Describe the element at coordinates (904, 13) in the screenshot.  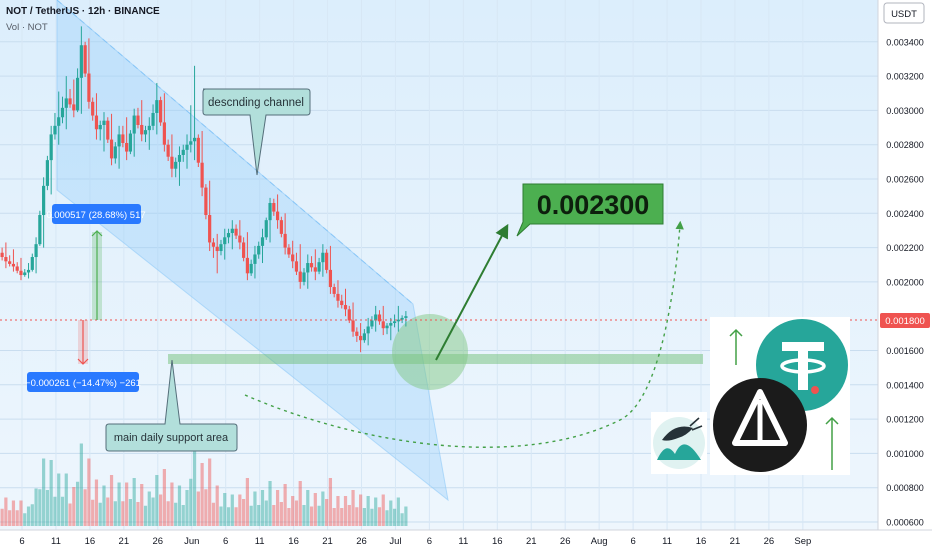
I see `currency-badge` at that location.